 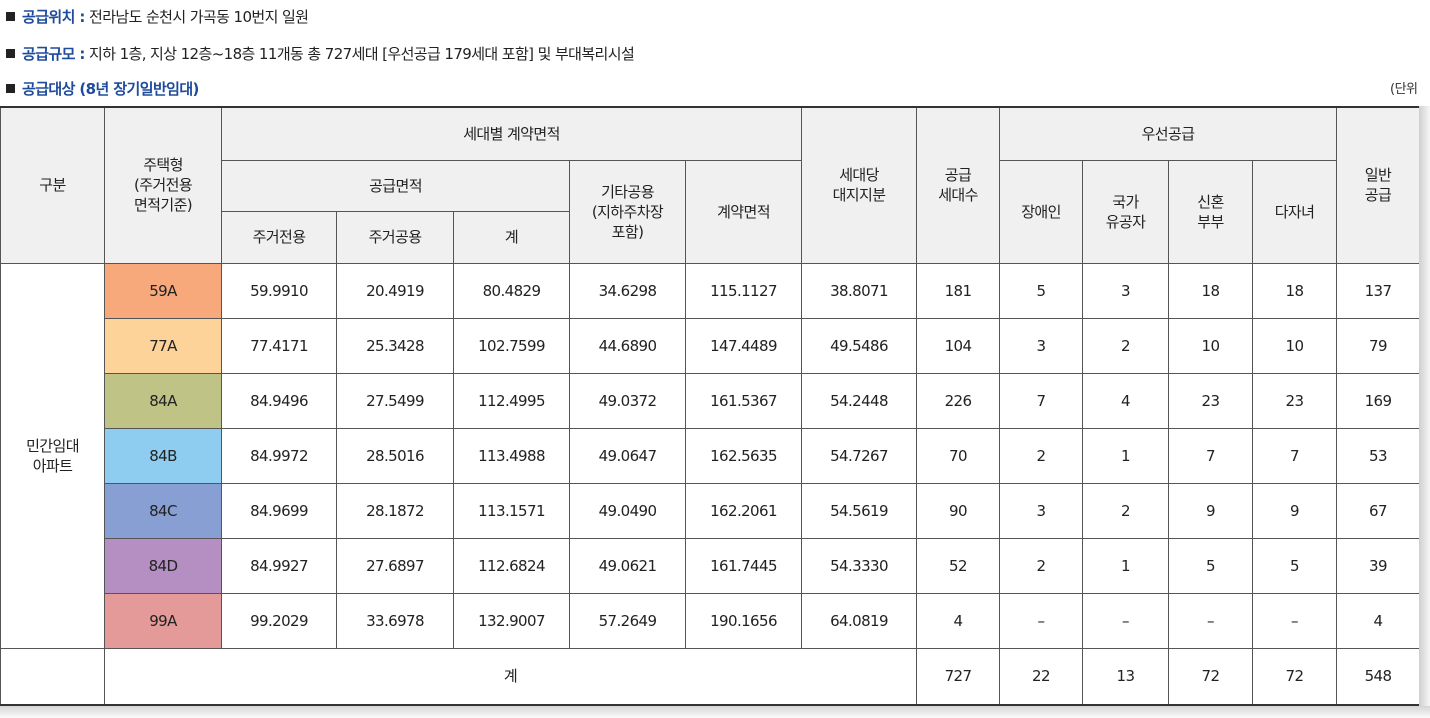 What do you see at coordinates (627, 211) in the screenshot?
I see `header-other-common: 기타공용 (지하주차장 포함)` at bounding box center [627, 211].